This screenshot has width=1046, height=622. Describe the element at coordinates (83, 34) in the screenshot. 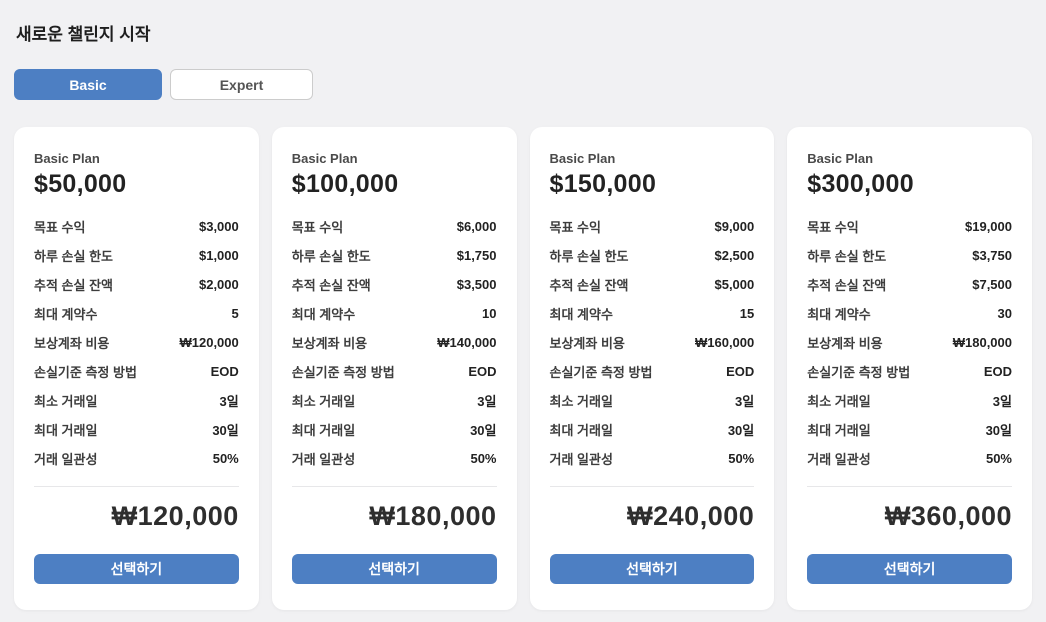

I see `page-title: 새로운 챌린지 시작` at that location.